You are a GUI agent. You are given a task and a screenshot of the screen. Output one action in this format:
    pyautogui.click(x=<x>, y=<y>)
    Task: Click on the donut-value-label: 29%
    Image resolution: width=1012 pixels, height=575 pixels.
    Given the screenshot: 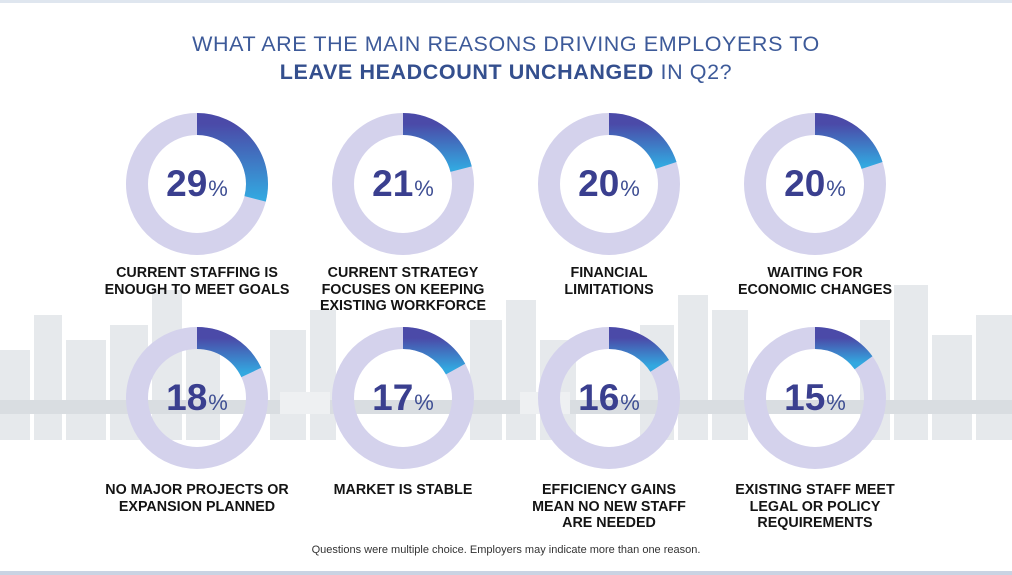 What is the action you would take?
    pyautogui.click(x=197, y=188)
    